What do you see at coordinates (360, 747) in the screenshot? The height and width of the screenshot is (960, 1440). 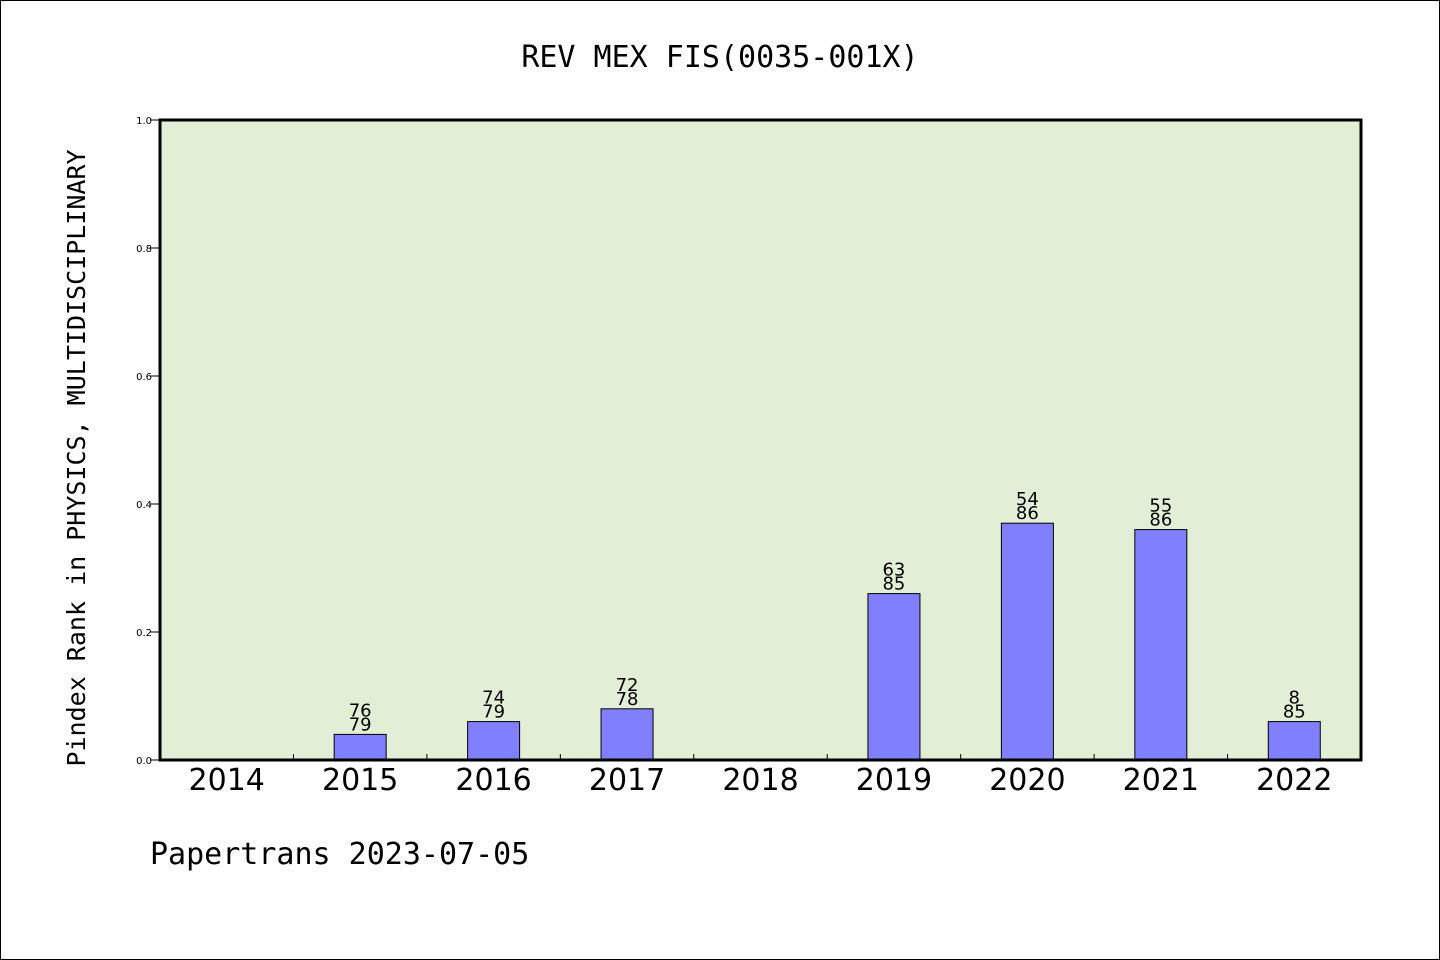 I see `bar-2015` at bounding box center [360, 747].